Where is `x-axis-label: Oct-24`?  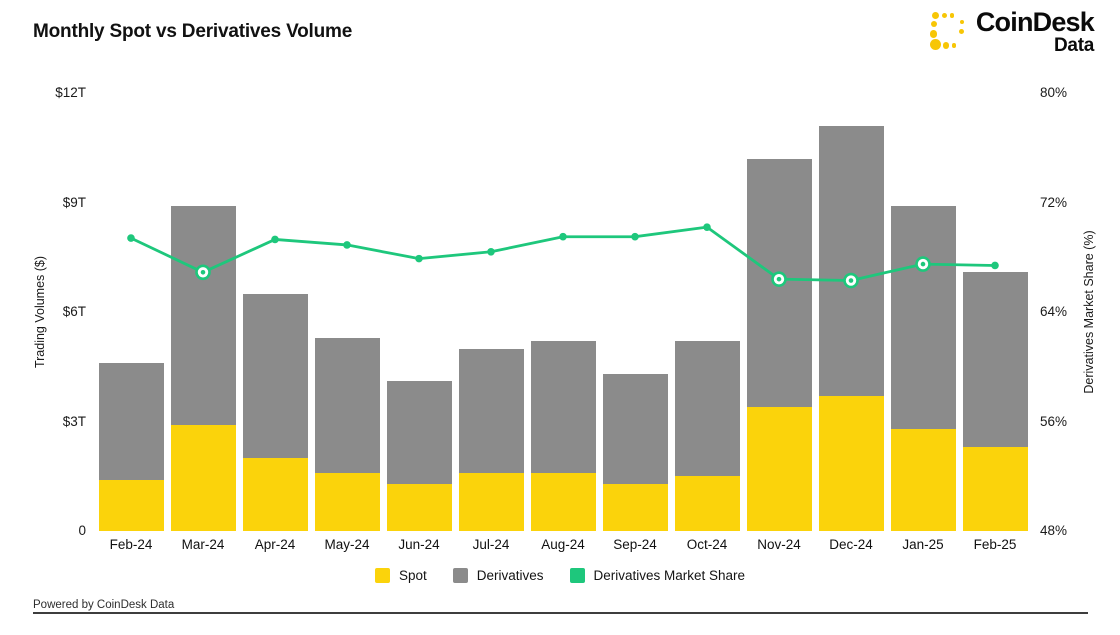
x-axis-label: Oct-24 is located at coordinates (707, 544).